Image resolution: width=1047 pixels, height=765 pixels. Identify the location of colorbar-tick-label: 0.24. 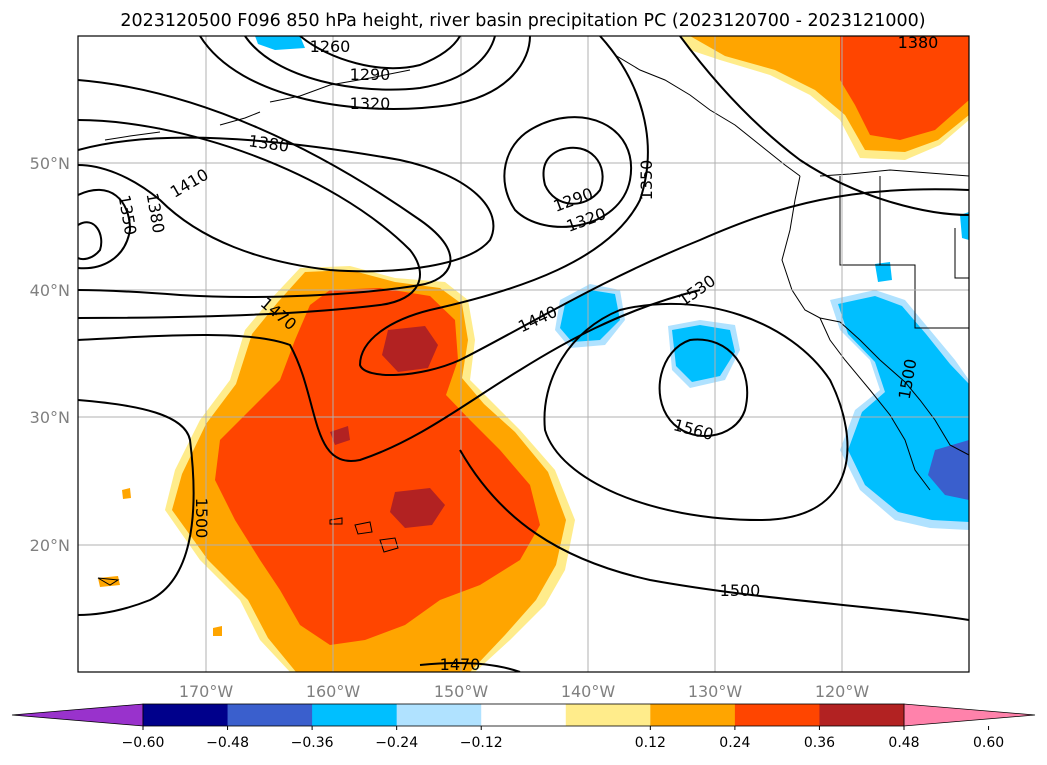
(734, 743).